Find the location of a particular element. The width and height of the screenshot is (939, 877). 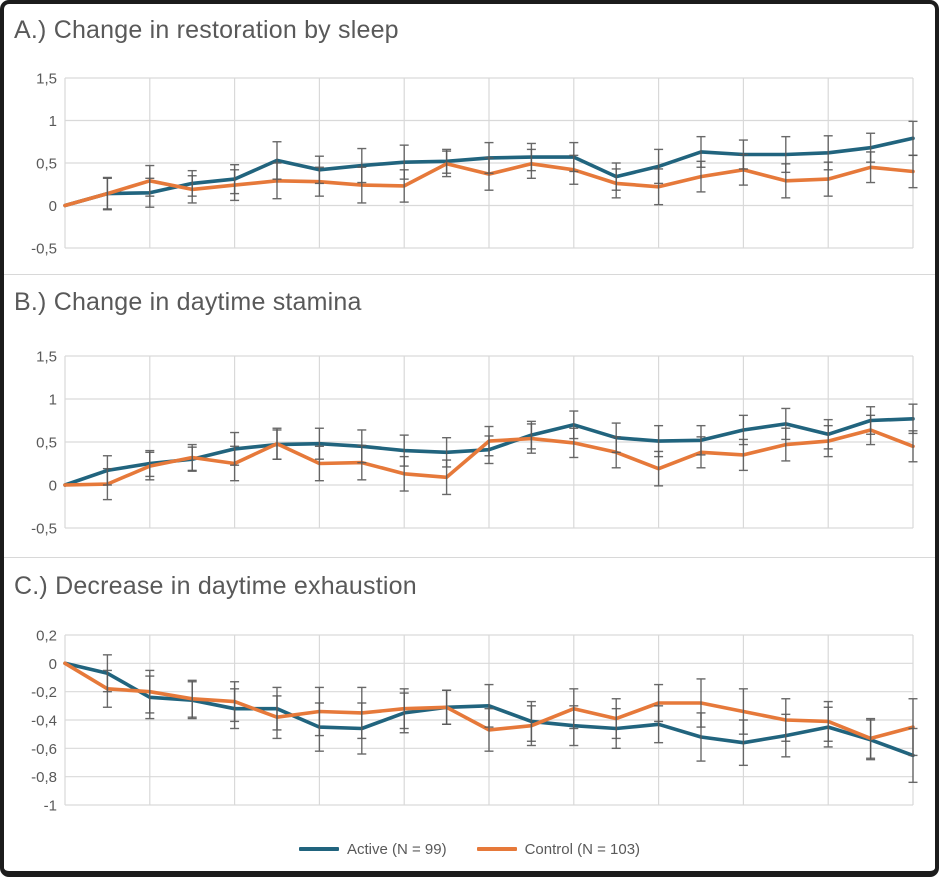

chart-b-title: B.) Change in daytime stamina is located at coordinates (188, 302).